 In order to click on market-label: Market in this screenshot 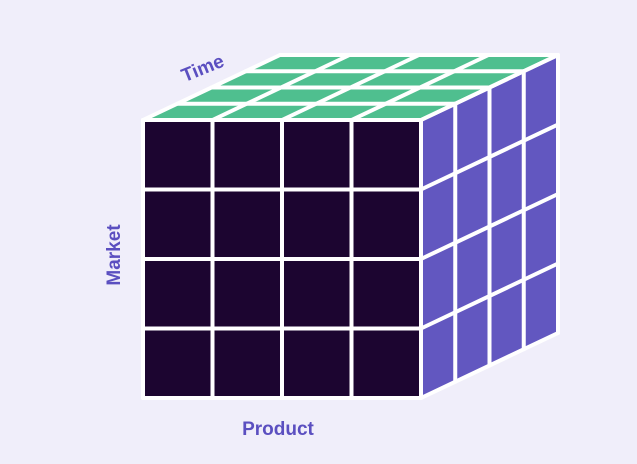, I will do `click(114, 255)`.